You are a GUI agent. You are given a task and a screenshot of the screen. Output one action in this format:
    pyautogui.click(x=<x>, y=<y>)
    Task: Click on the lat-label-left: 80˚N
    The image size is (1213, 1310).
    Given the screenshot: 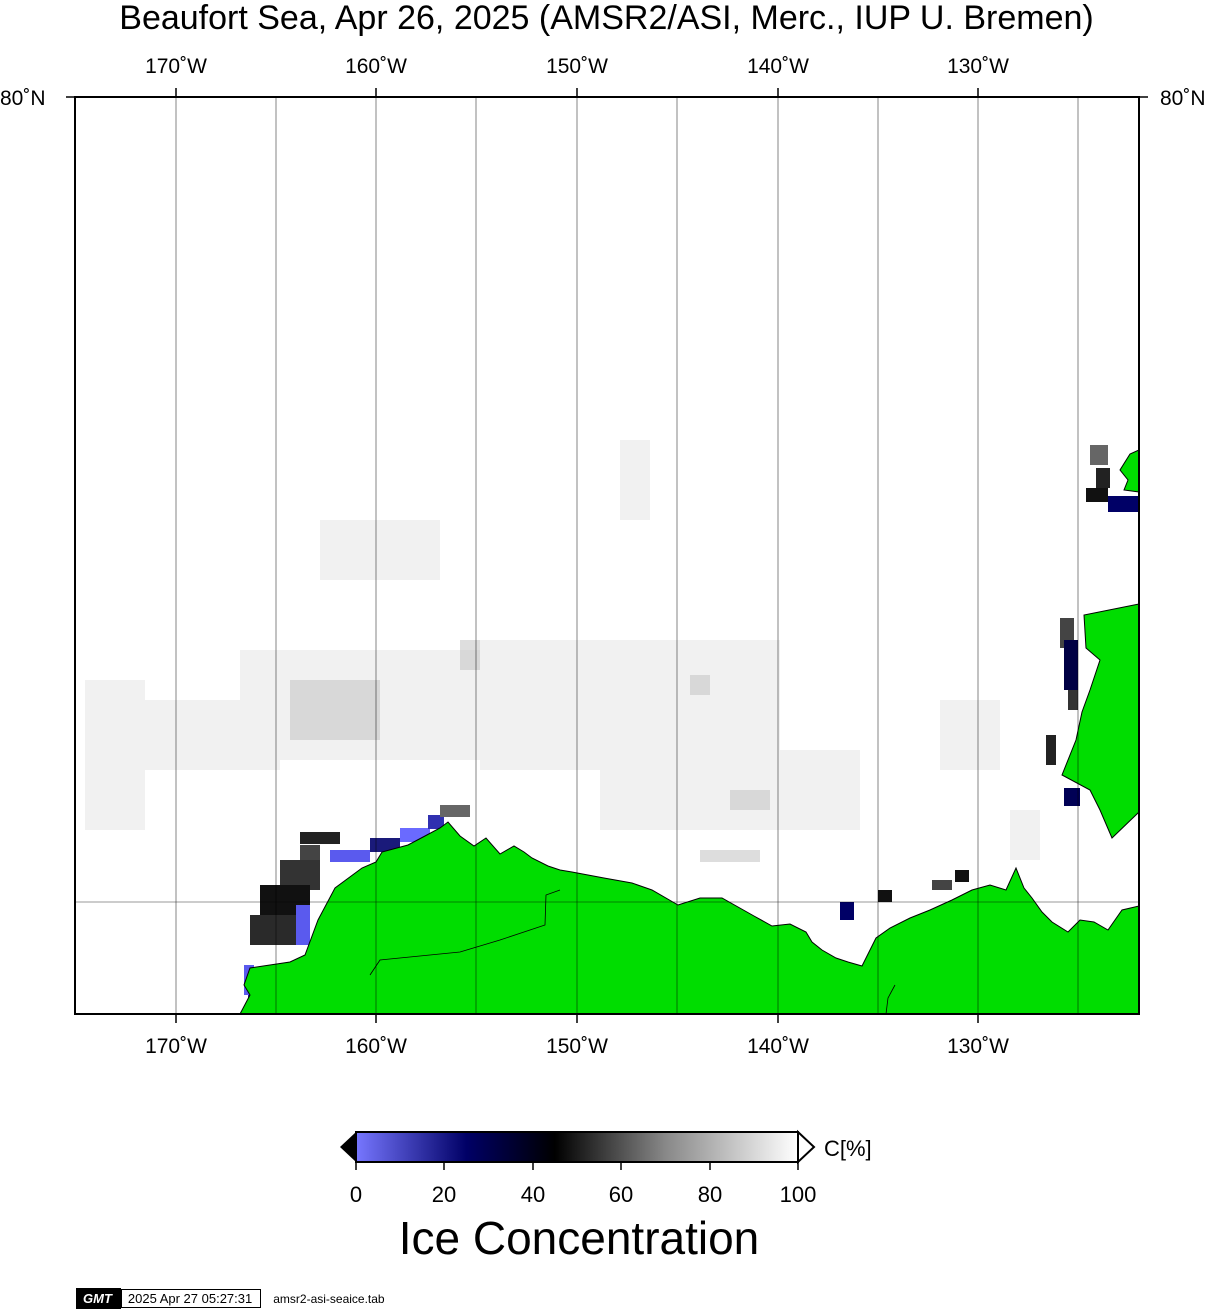 What is the action you would take?
    pyautogui.click(x=23, y=98)
    